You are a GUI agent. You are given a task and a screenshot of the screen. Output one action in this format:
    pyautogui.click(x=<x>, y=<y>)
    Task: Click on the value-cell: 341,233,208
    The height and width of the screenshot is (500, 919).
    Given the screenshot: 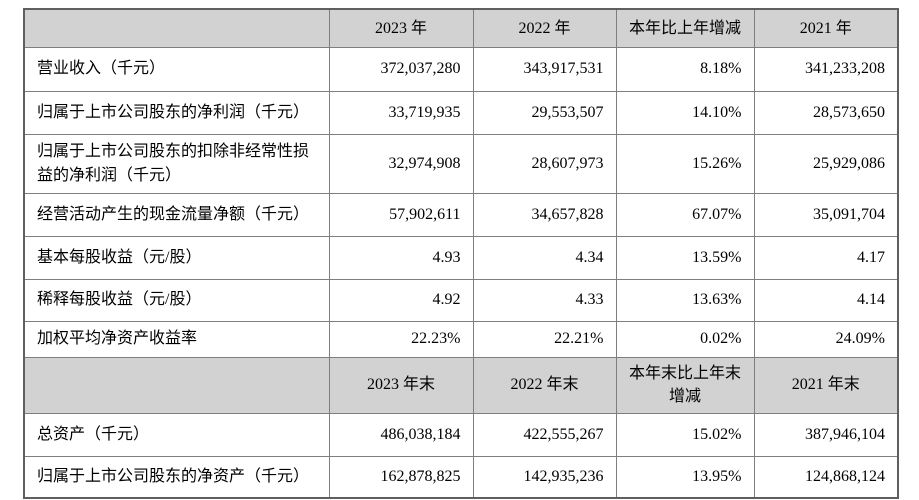 What is the action you would take?
    pyautogui.click(x=826, y=69)
    